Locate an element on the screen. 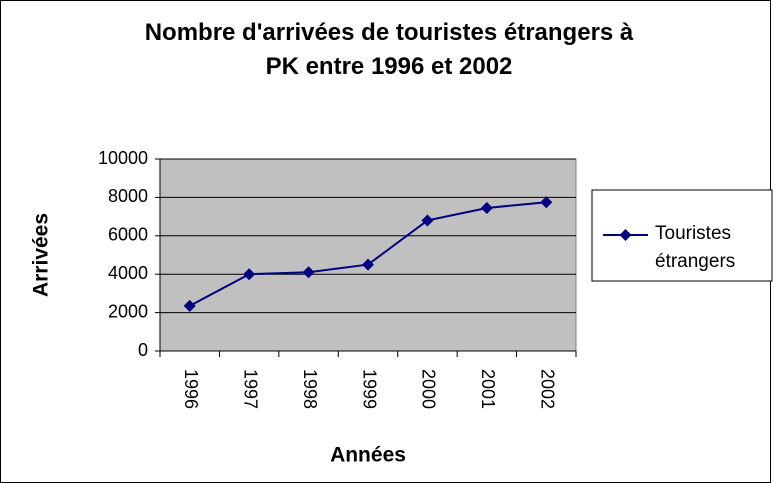 This screenshot has width=776, height=483. y-tick-label: 8000 is located at coordinates (128, 196).